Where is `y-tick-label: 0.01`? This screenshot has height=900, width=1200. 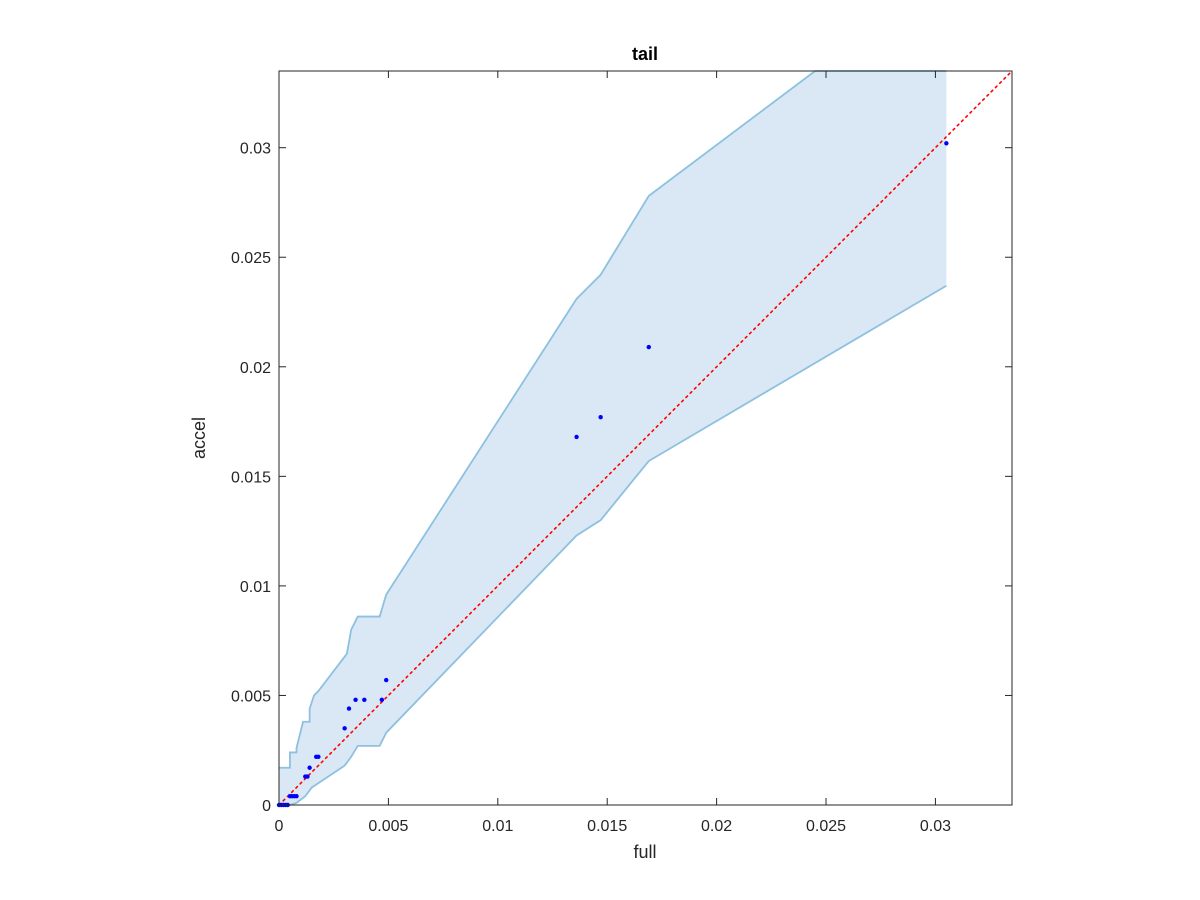 y-tick-label: 0.01 is located at coordinates (255, 587).